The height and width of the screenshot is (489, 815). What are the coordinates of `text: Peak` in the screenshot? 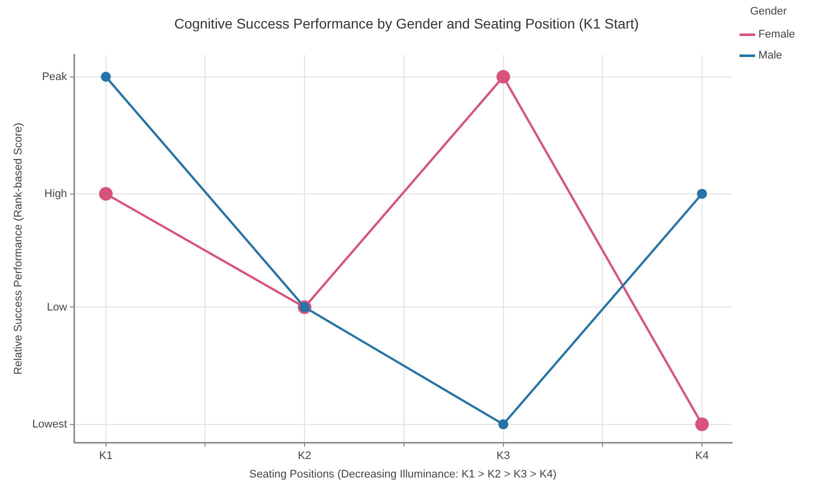 It's located at (55, 76).